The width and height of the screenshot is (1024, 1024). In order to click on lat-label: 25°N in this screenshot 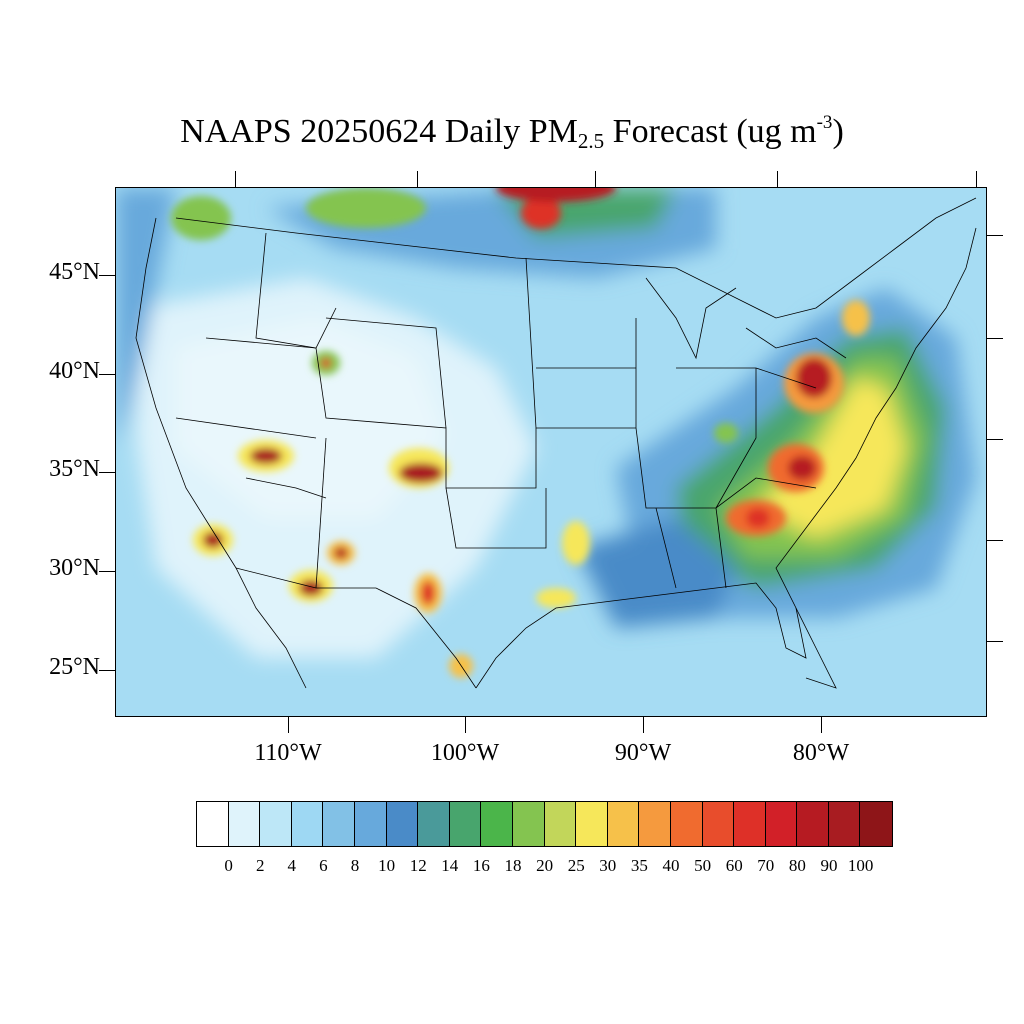, I will do `click(74, 667)`.